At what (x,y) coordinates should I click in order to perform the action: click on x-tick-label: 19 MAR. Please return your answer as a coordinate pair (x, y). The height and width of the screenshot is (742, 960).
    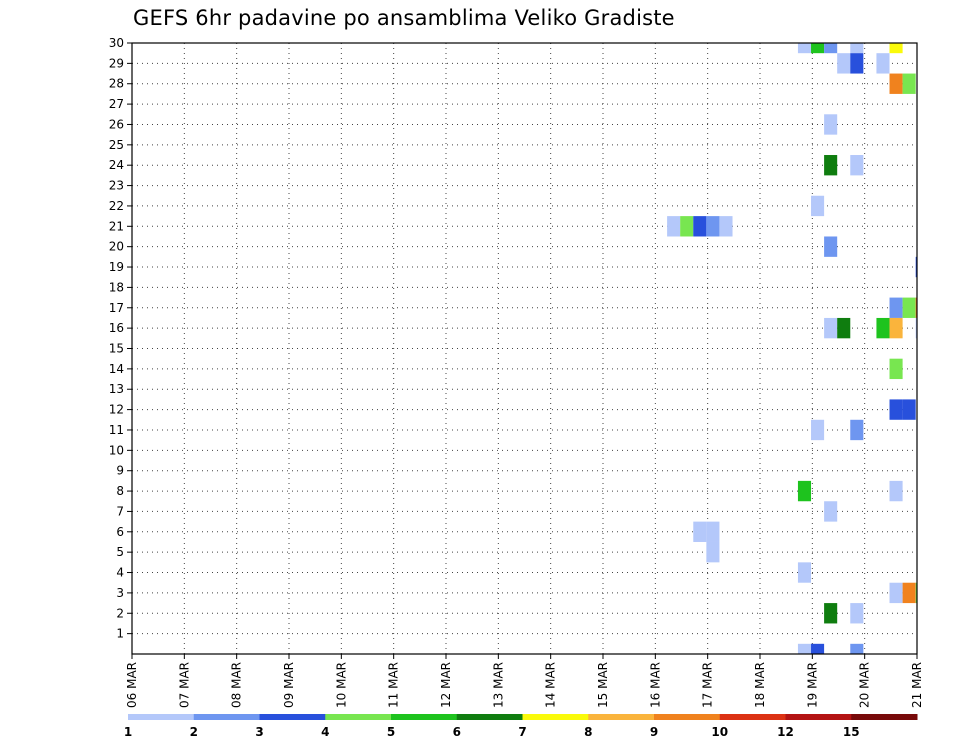
    Looking at the image, I should click on (812, 685).